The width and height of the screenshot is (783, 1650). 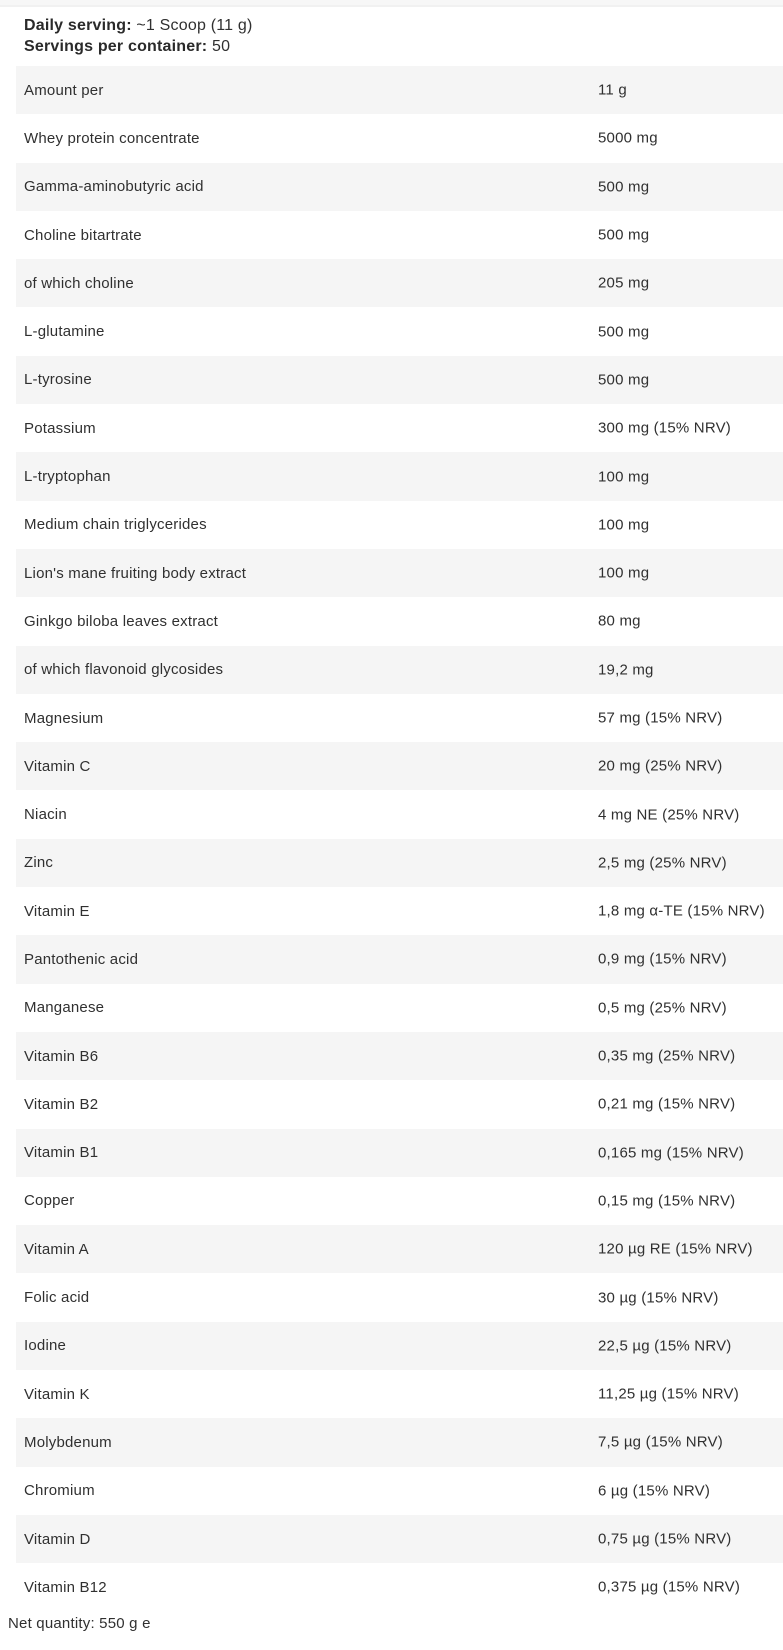 I want to click on ingredient-name: L-tyrosine, so click(x=58, y=380).